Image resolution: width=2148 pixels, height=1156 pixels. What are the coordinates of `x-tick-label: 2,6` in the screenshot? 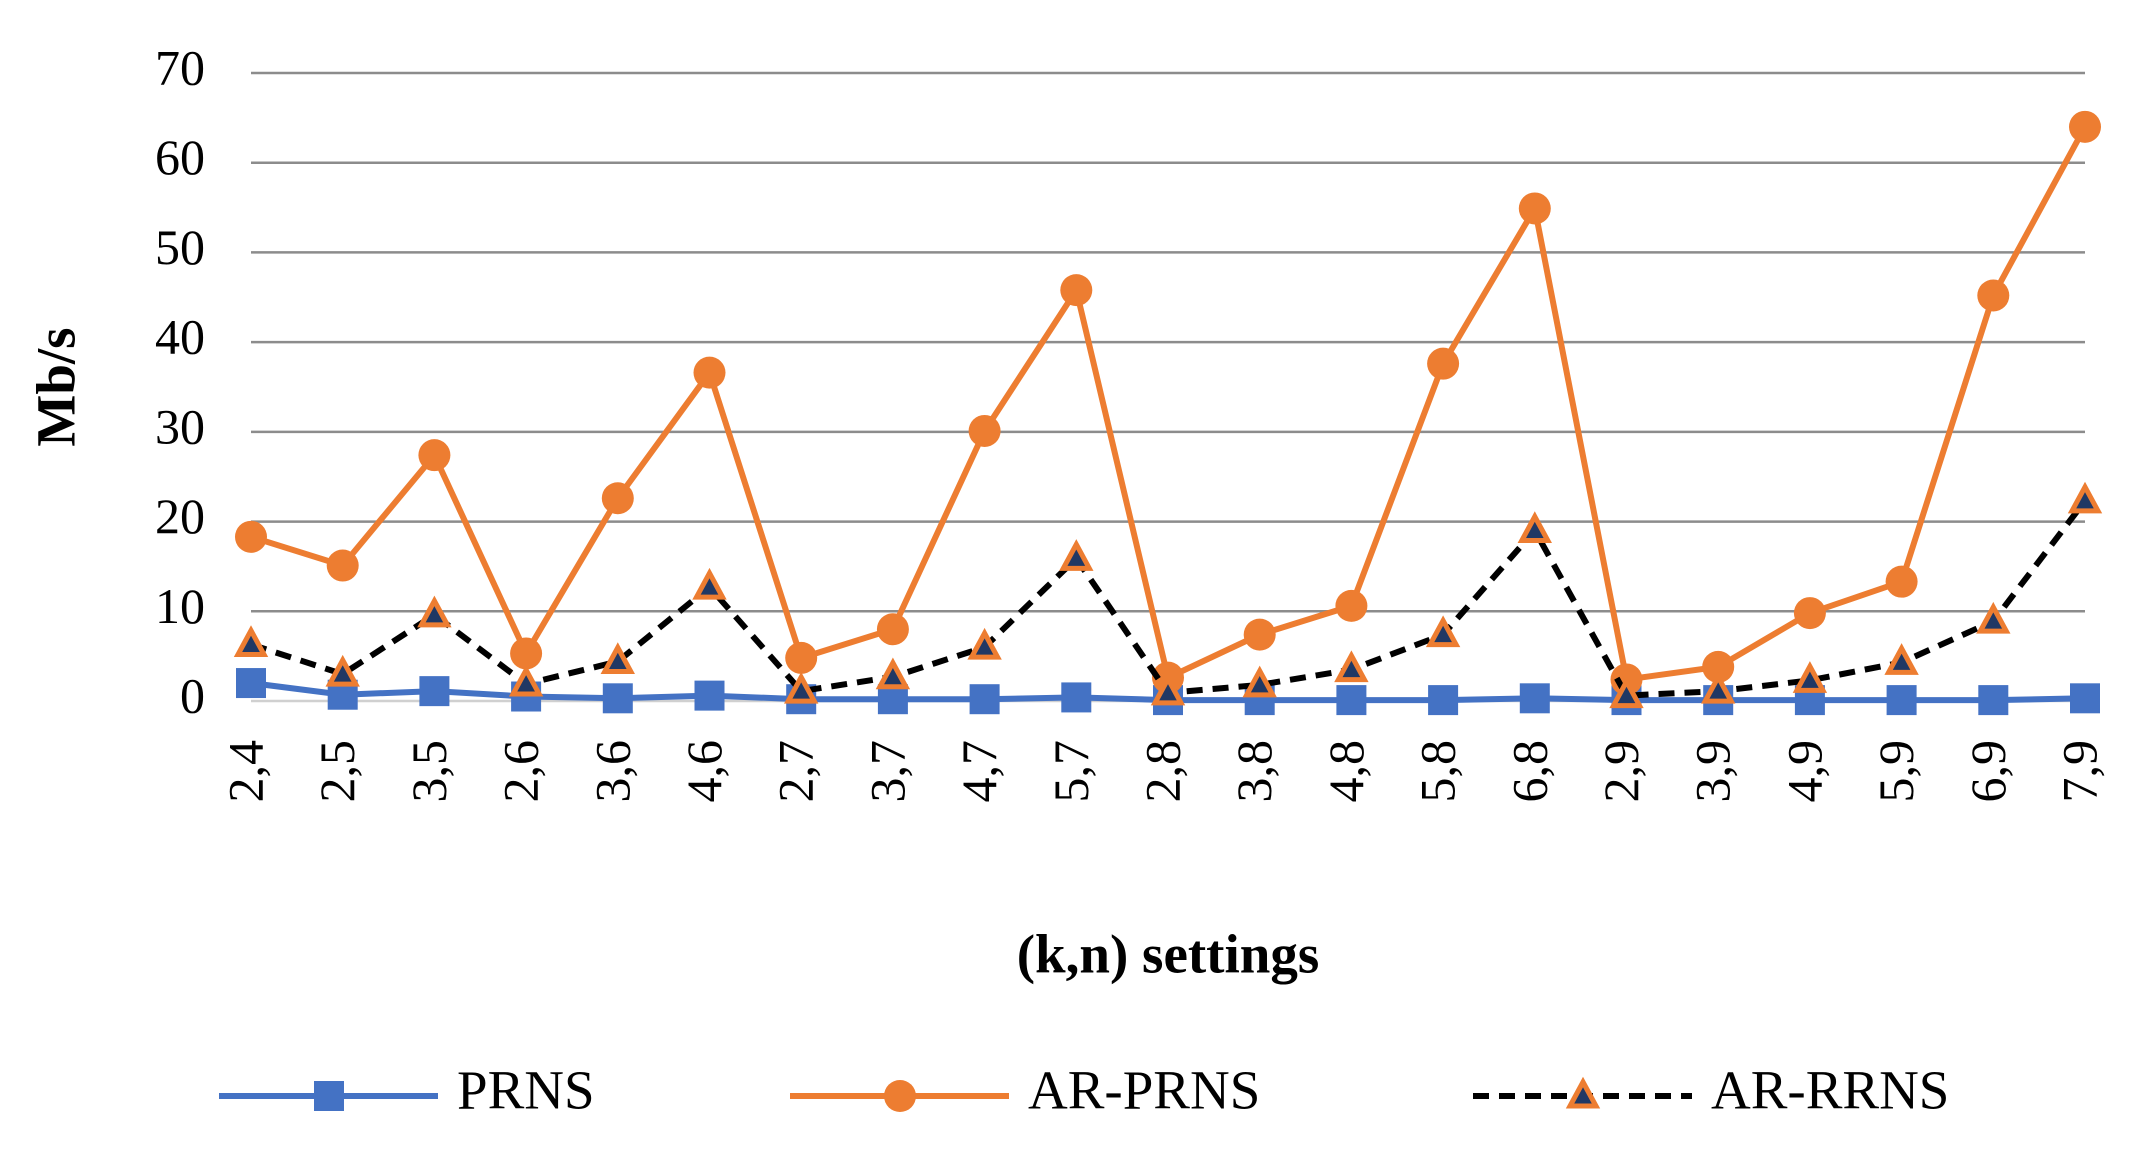 It's located at (521, 771).